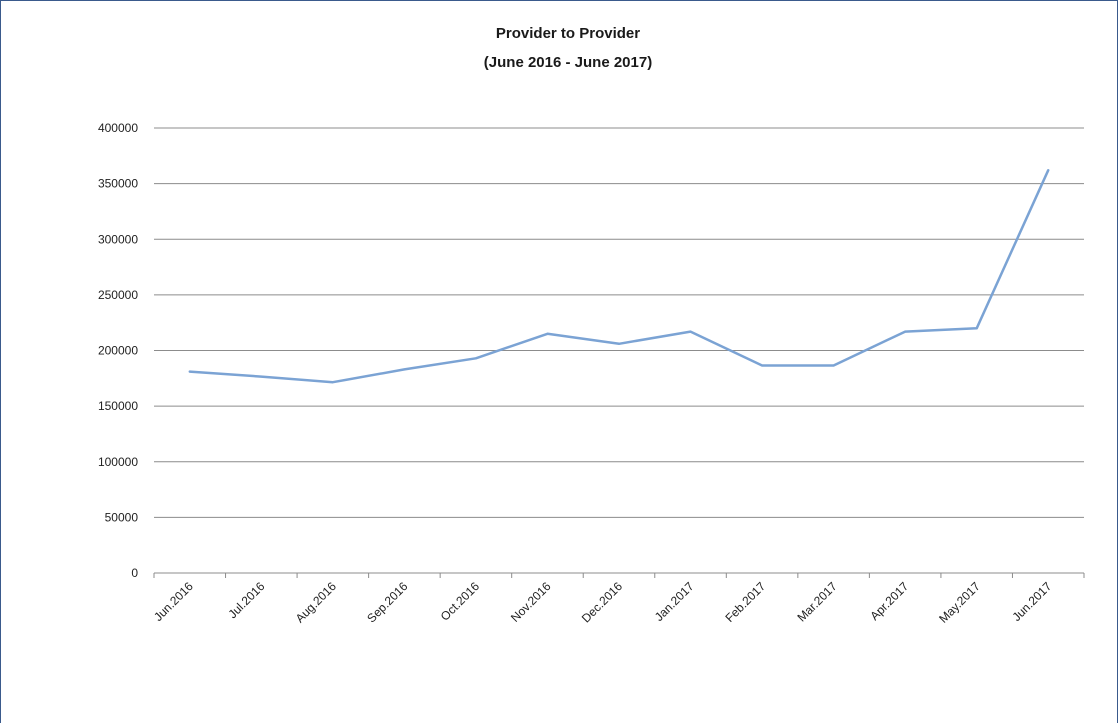 The height and width of the screenshot is (725, 1120). Describe the element at coordinates (674, 601) in the screenshot. I see `x-tick-label-Jan.2017: Jan.2017` at that location.